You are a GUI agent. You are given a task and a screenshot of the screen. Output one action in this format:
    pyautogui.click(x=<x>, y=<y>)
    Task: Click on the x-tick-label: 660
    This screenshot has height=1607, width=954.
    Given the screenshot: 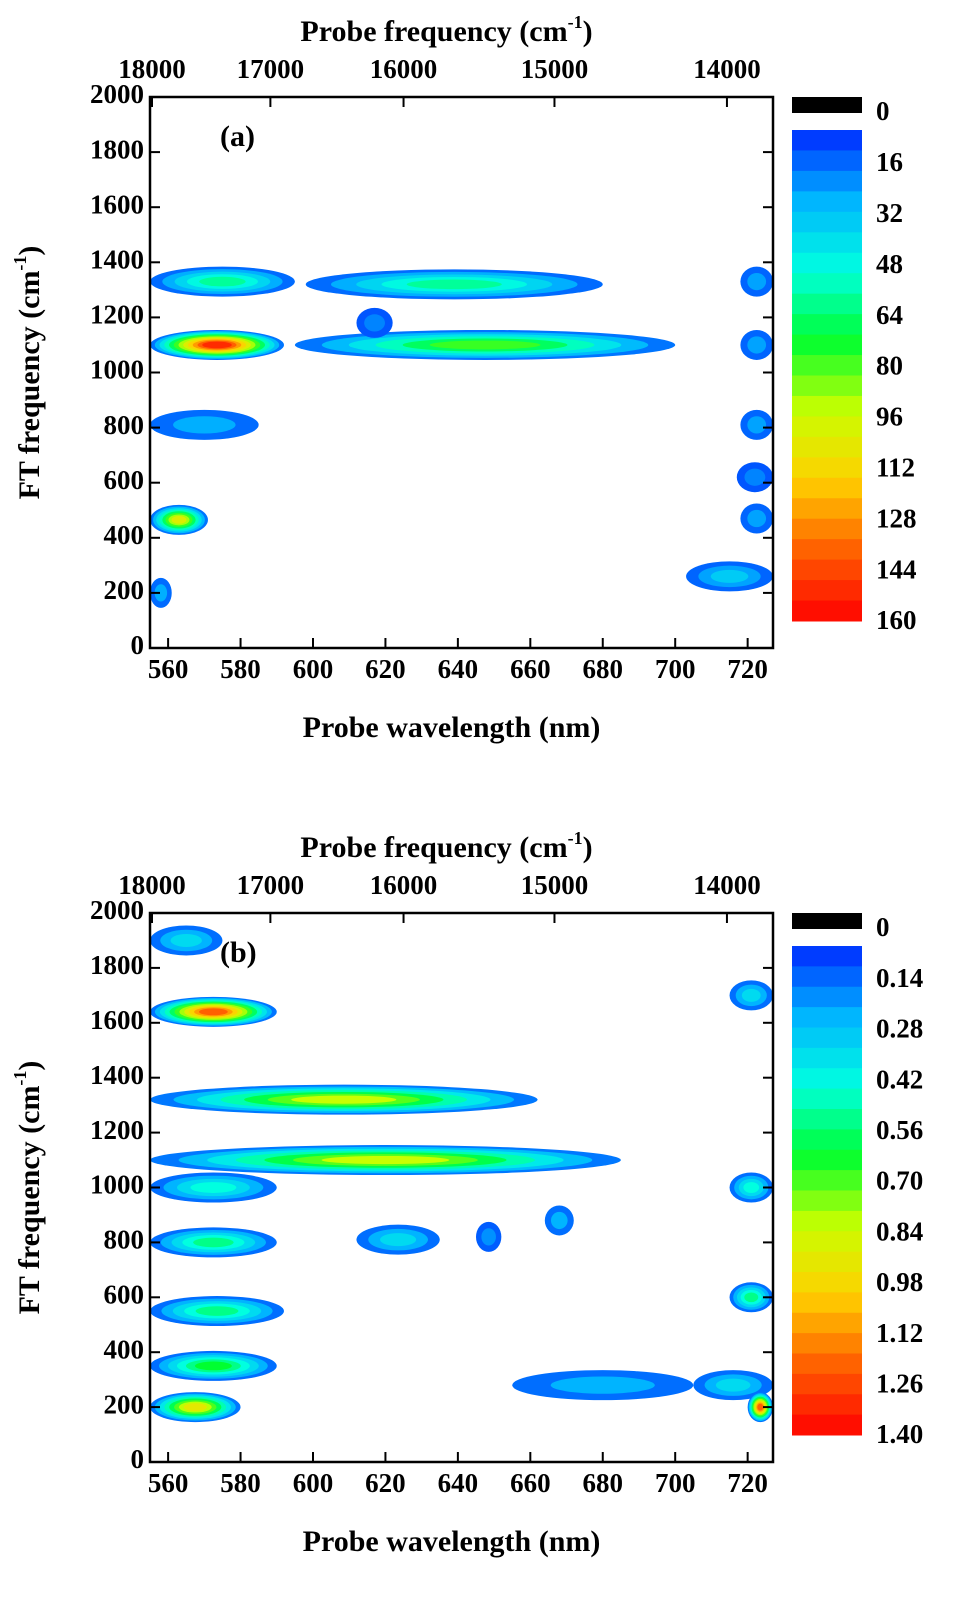 What is the action you would take?
    pyautogui.click(x=530, y=1483)
    